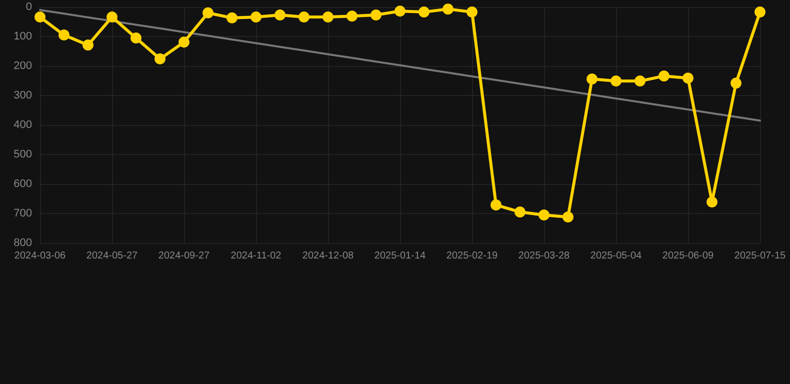 This screenshot has width=790, height=384. I want to click on x-tick-label: 2025-05-04, so click(616, 256).